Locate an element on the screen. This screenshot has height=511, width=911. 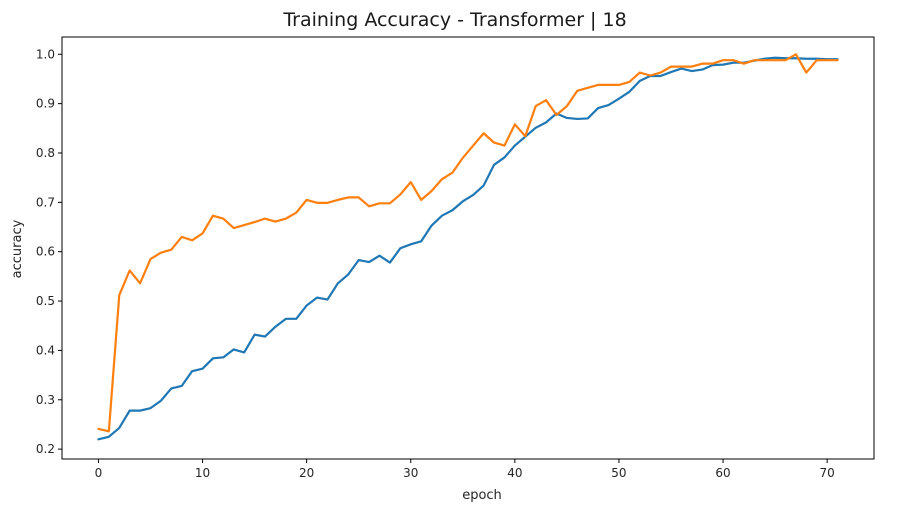
x-tick-label: 70 is located at coordinates (827, 473).